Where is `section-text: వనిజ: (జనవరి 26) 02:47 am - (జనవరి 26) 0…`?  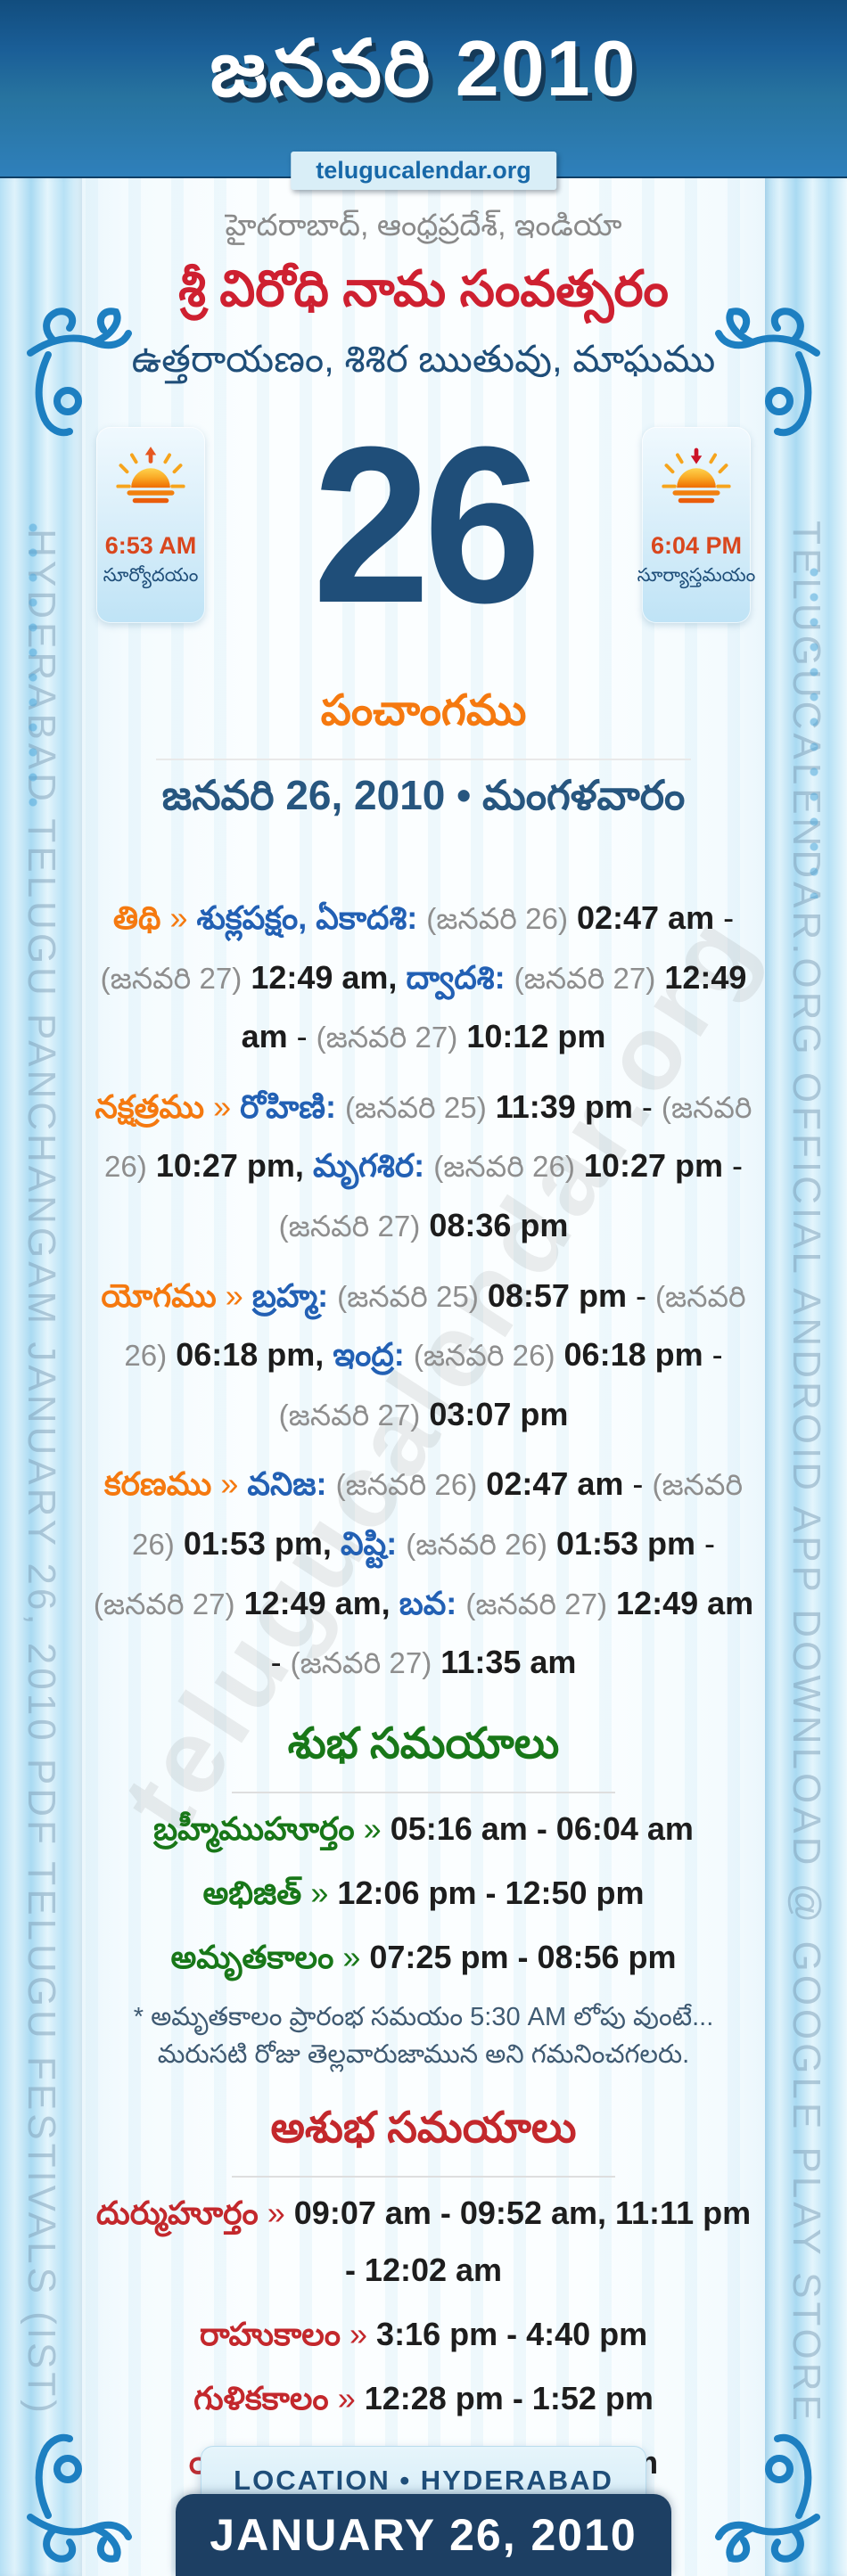 section-text: వనిజ: (జనవరి 26) 02:47 am - (జనవరి 26) 0… is located at coordinates (424, 1572).